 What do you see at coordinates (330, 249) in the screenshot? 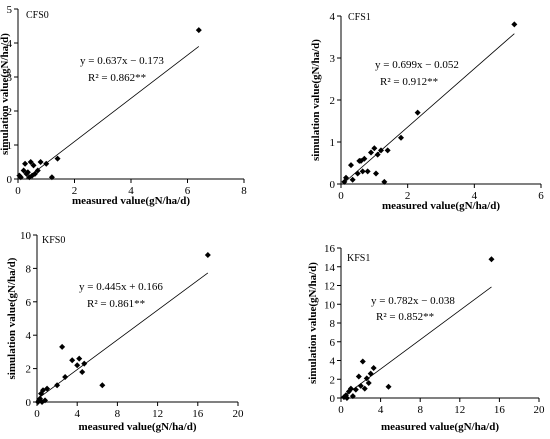
I see `y-tick-label: 16` at bounding box center [330, 249].